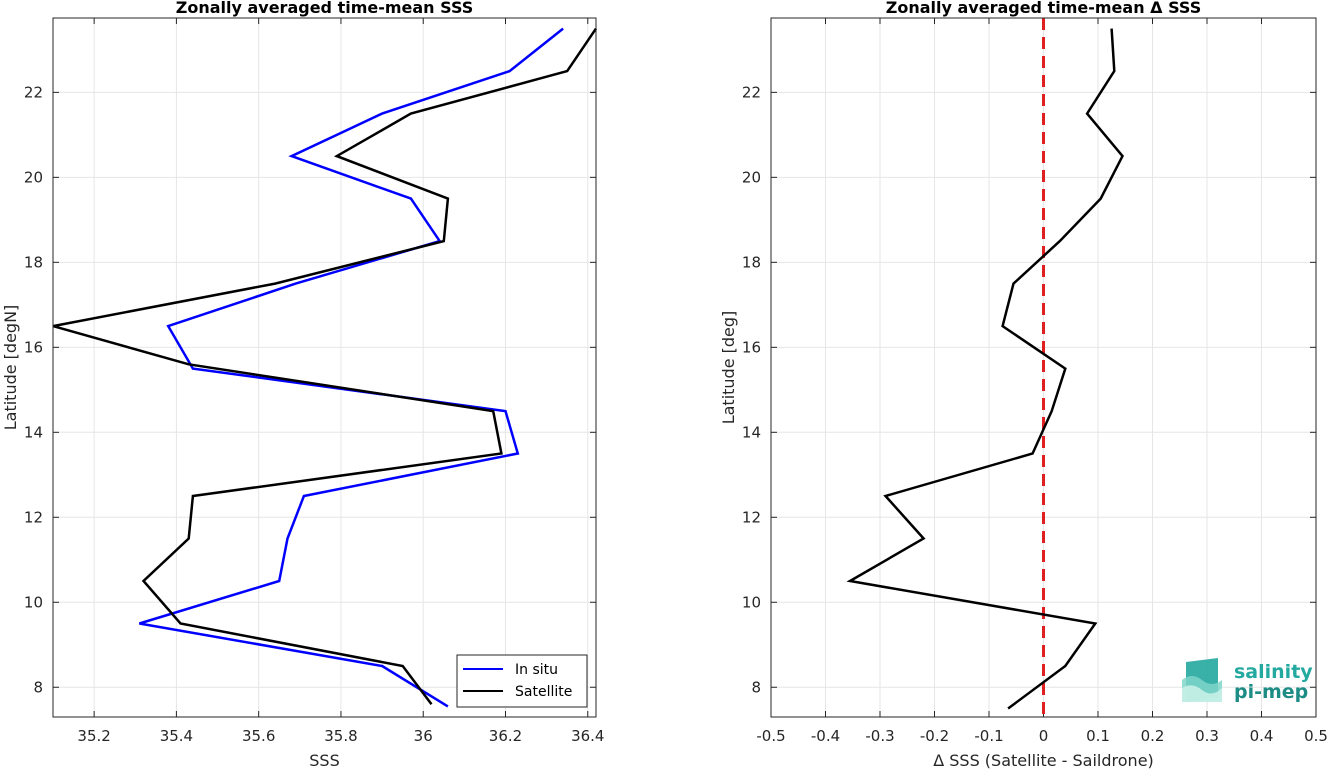 This screenshot has height=769, width=1330. Describe the element at coordinates (1262, 736) in the screenshot. I see `delta-sss-x-tick-label: 0.4` at that location.